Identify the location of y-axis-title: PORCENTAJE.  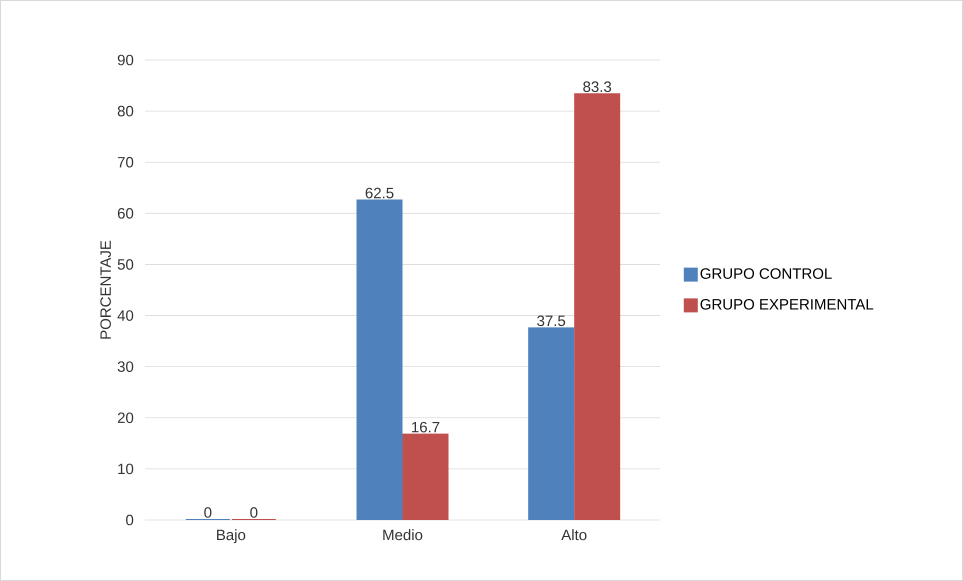
(105, 289).